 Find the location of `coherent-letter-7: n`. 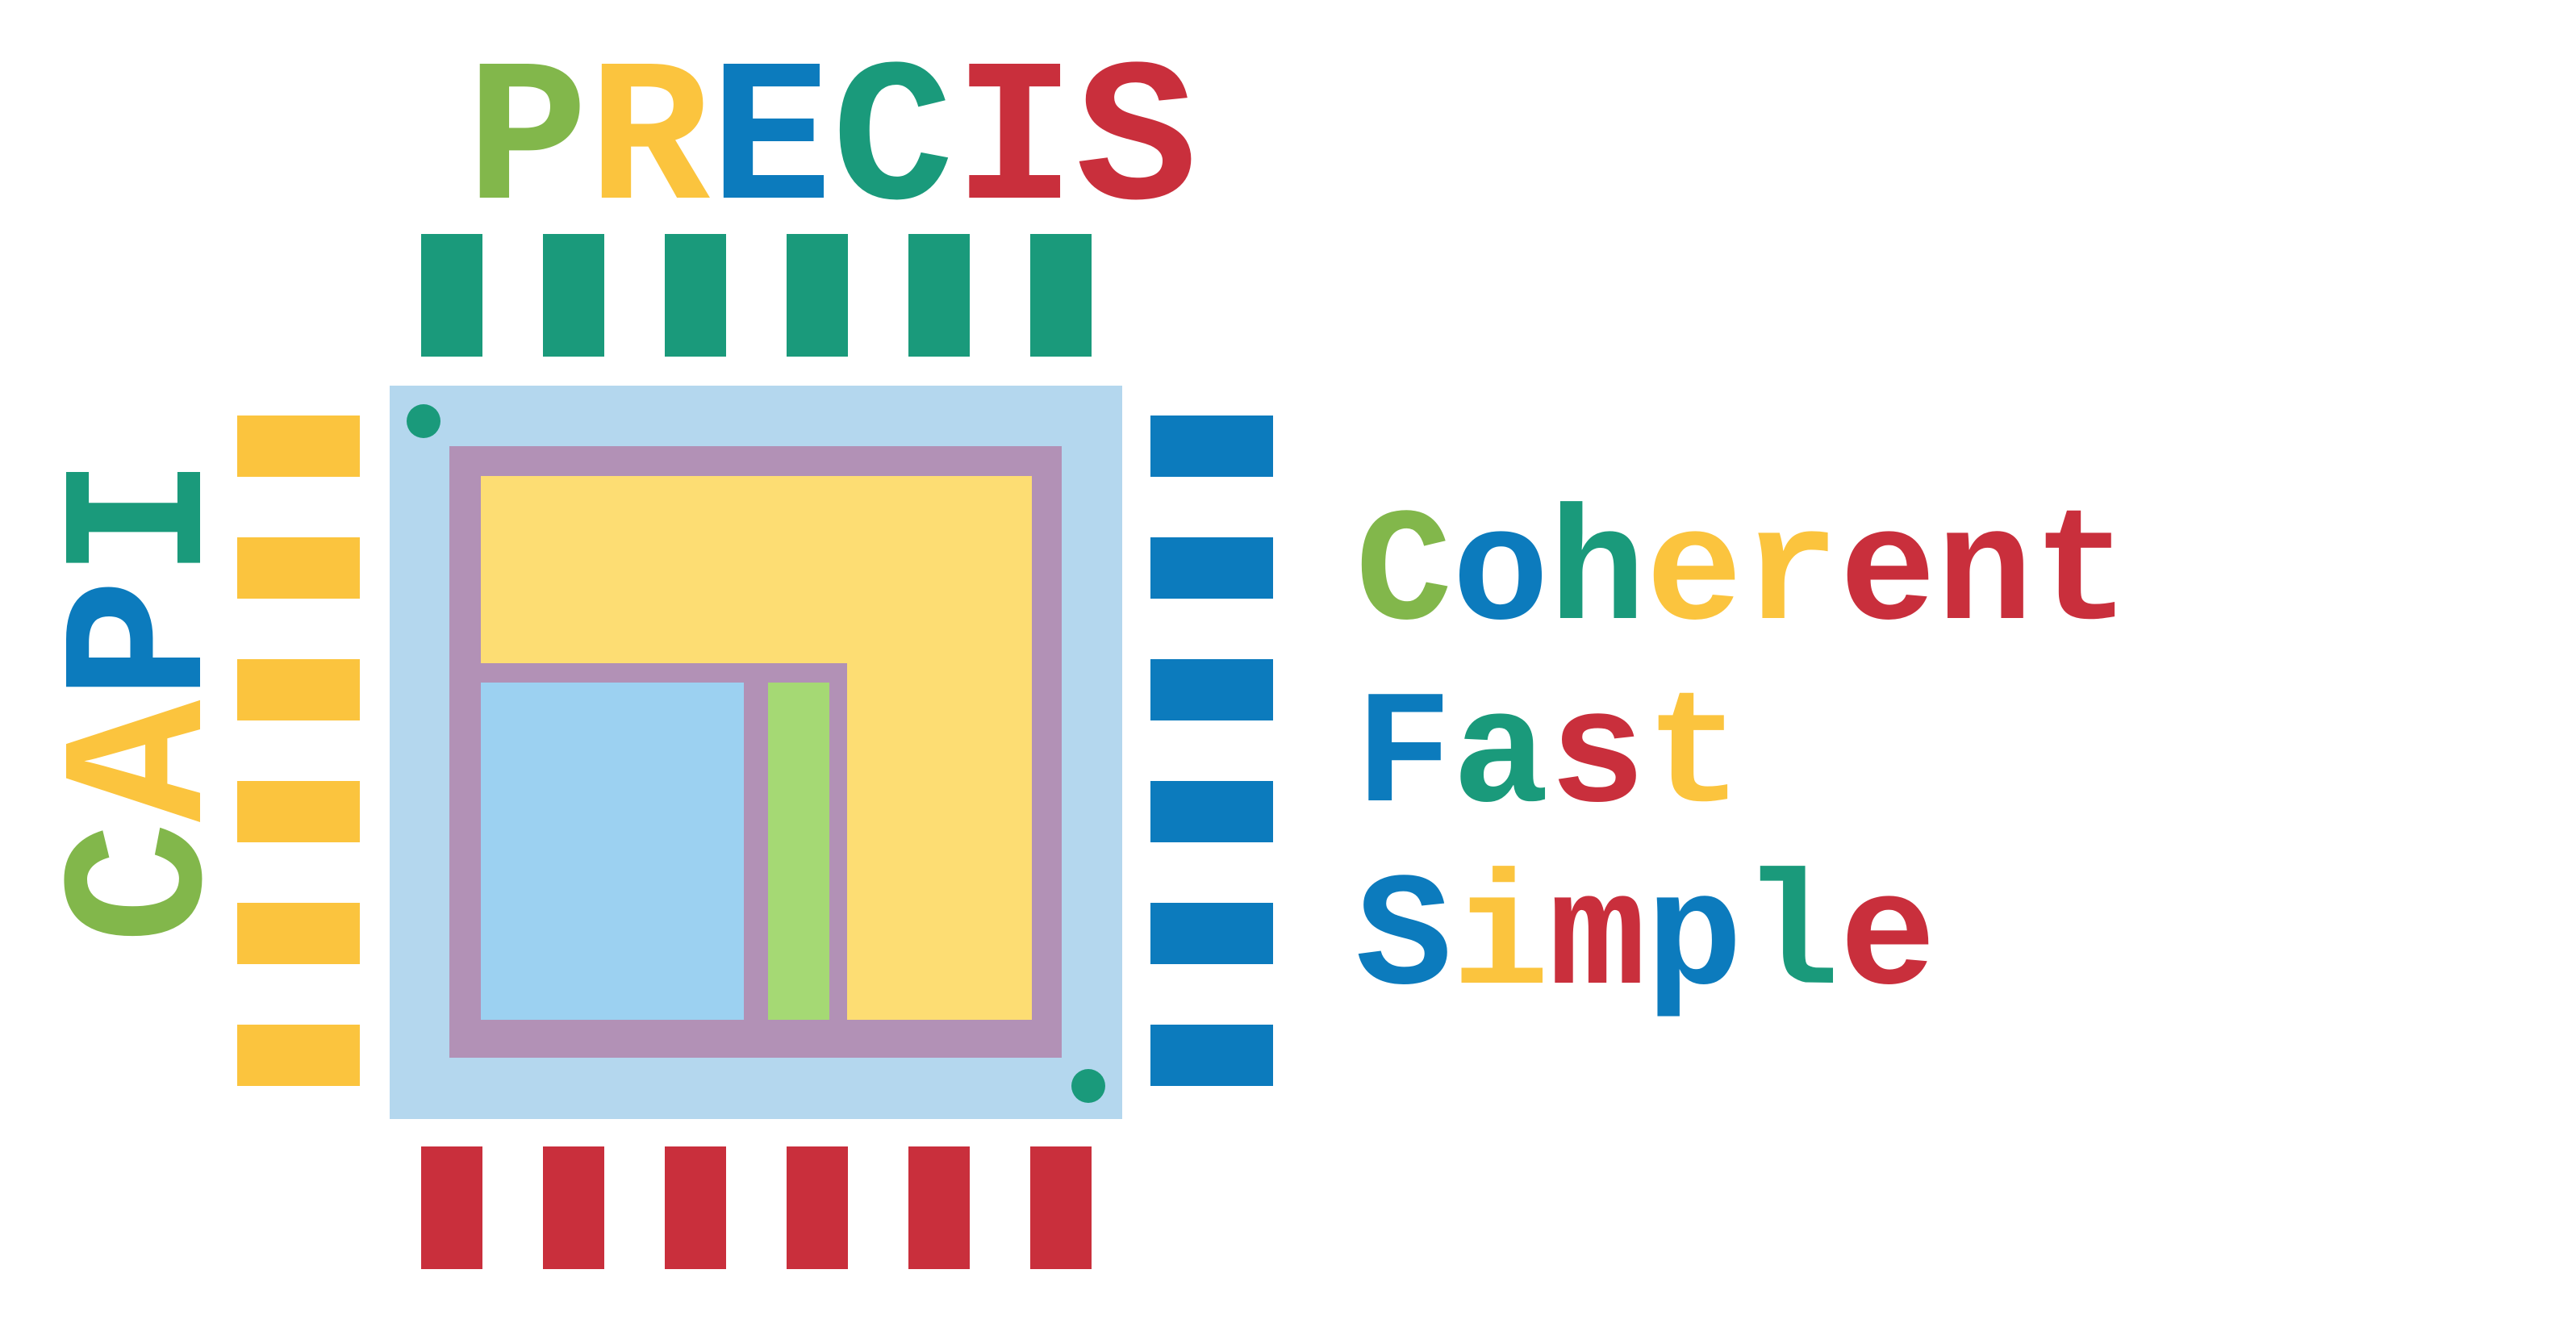

coherent-letter-7: n is located at coordinates (1984, 576).